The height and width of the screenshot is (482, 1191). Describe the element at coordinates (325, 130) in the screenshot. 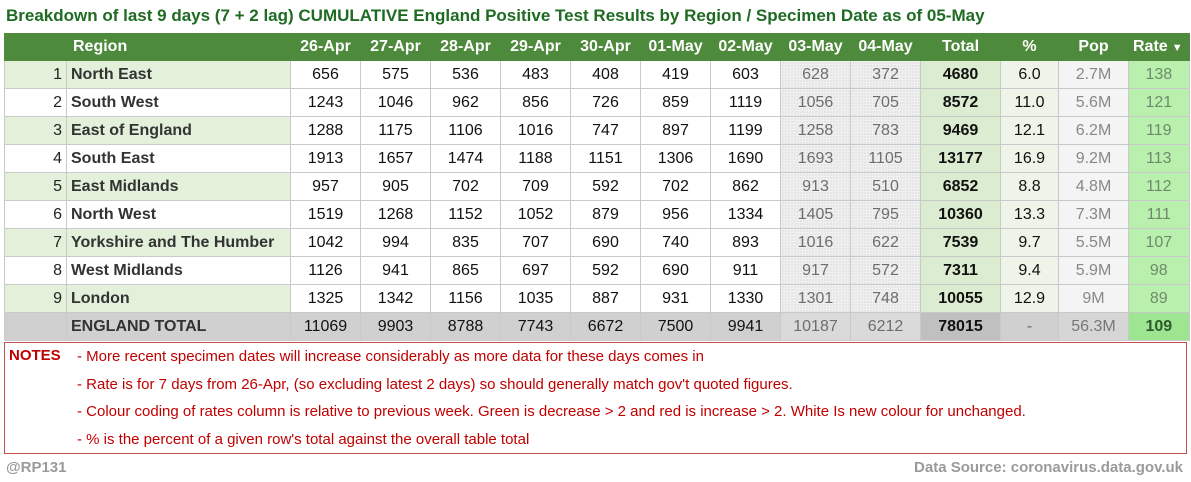

I see `day-value: 1288` at that location.